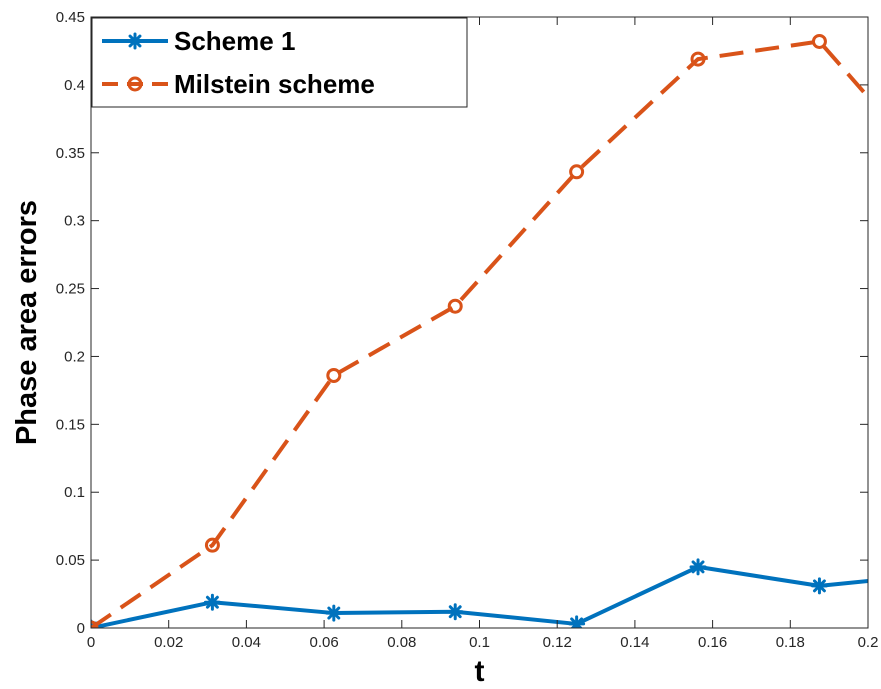 This screenshot has height=689, width=881. Describe the element at coordinates (70, 153) in the screenshot. I see `y-tick-label: 0.35` at that location.